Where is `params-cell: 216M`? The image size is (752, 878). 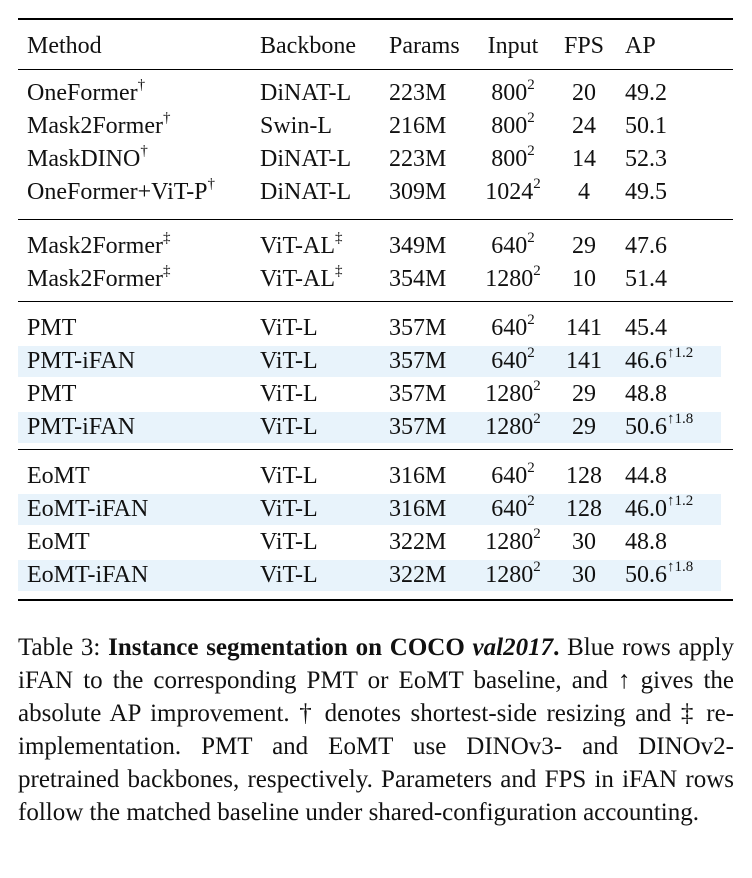
params-cell: 216M is located at coordinates (417, 126).